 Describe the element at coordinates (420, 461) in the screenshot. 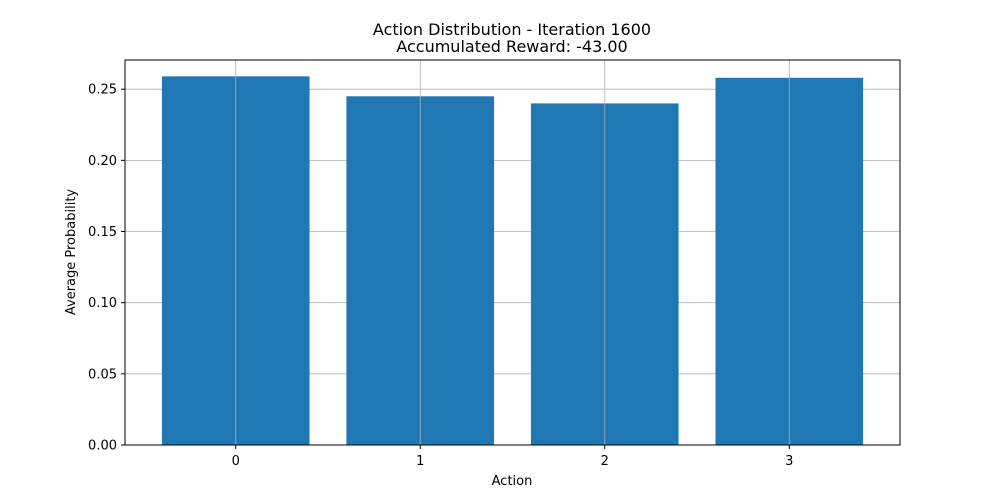

I see `x-tick-label: 1` at that location.